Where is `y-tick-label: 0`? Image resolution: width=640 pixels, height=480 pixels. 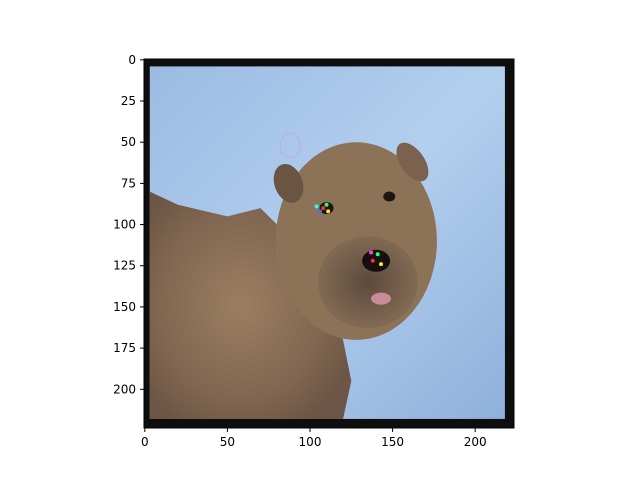 y-tick-label: 0 is located at coordinates (132, 60).